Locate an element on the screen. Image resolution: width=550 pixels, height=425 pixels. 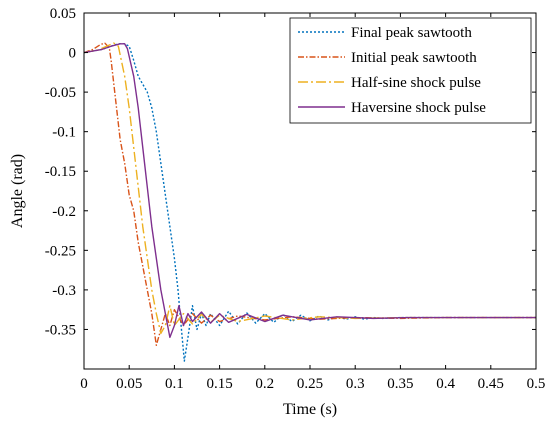
x-tick-label: 0.2 is located at coordinates (264, 384).